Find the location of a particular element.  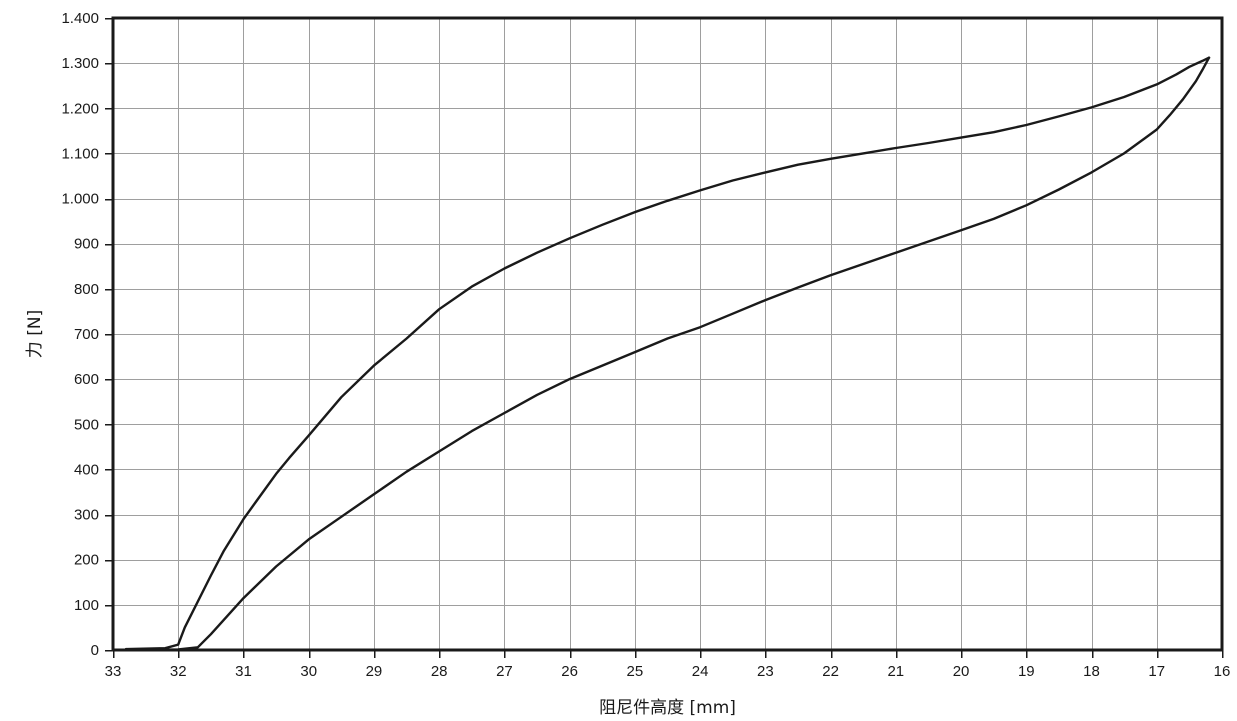

y-tick-label: 900 is located at coordinates (86, 244).